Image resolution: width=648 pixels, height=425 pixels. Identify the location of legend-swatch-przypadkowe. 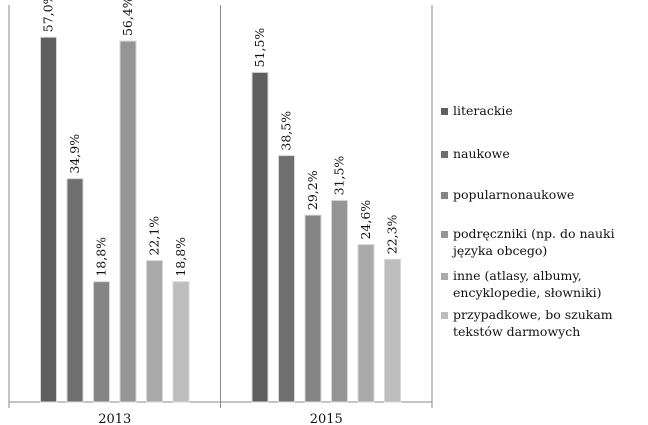
(444, 315).